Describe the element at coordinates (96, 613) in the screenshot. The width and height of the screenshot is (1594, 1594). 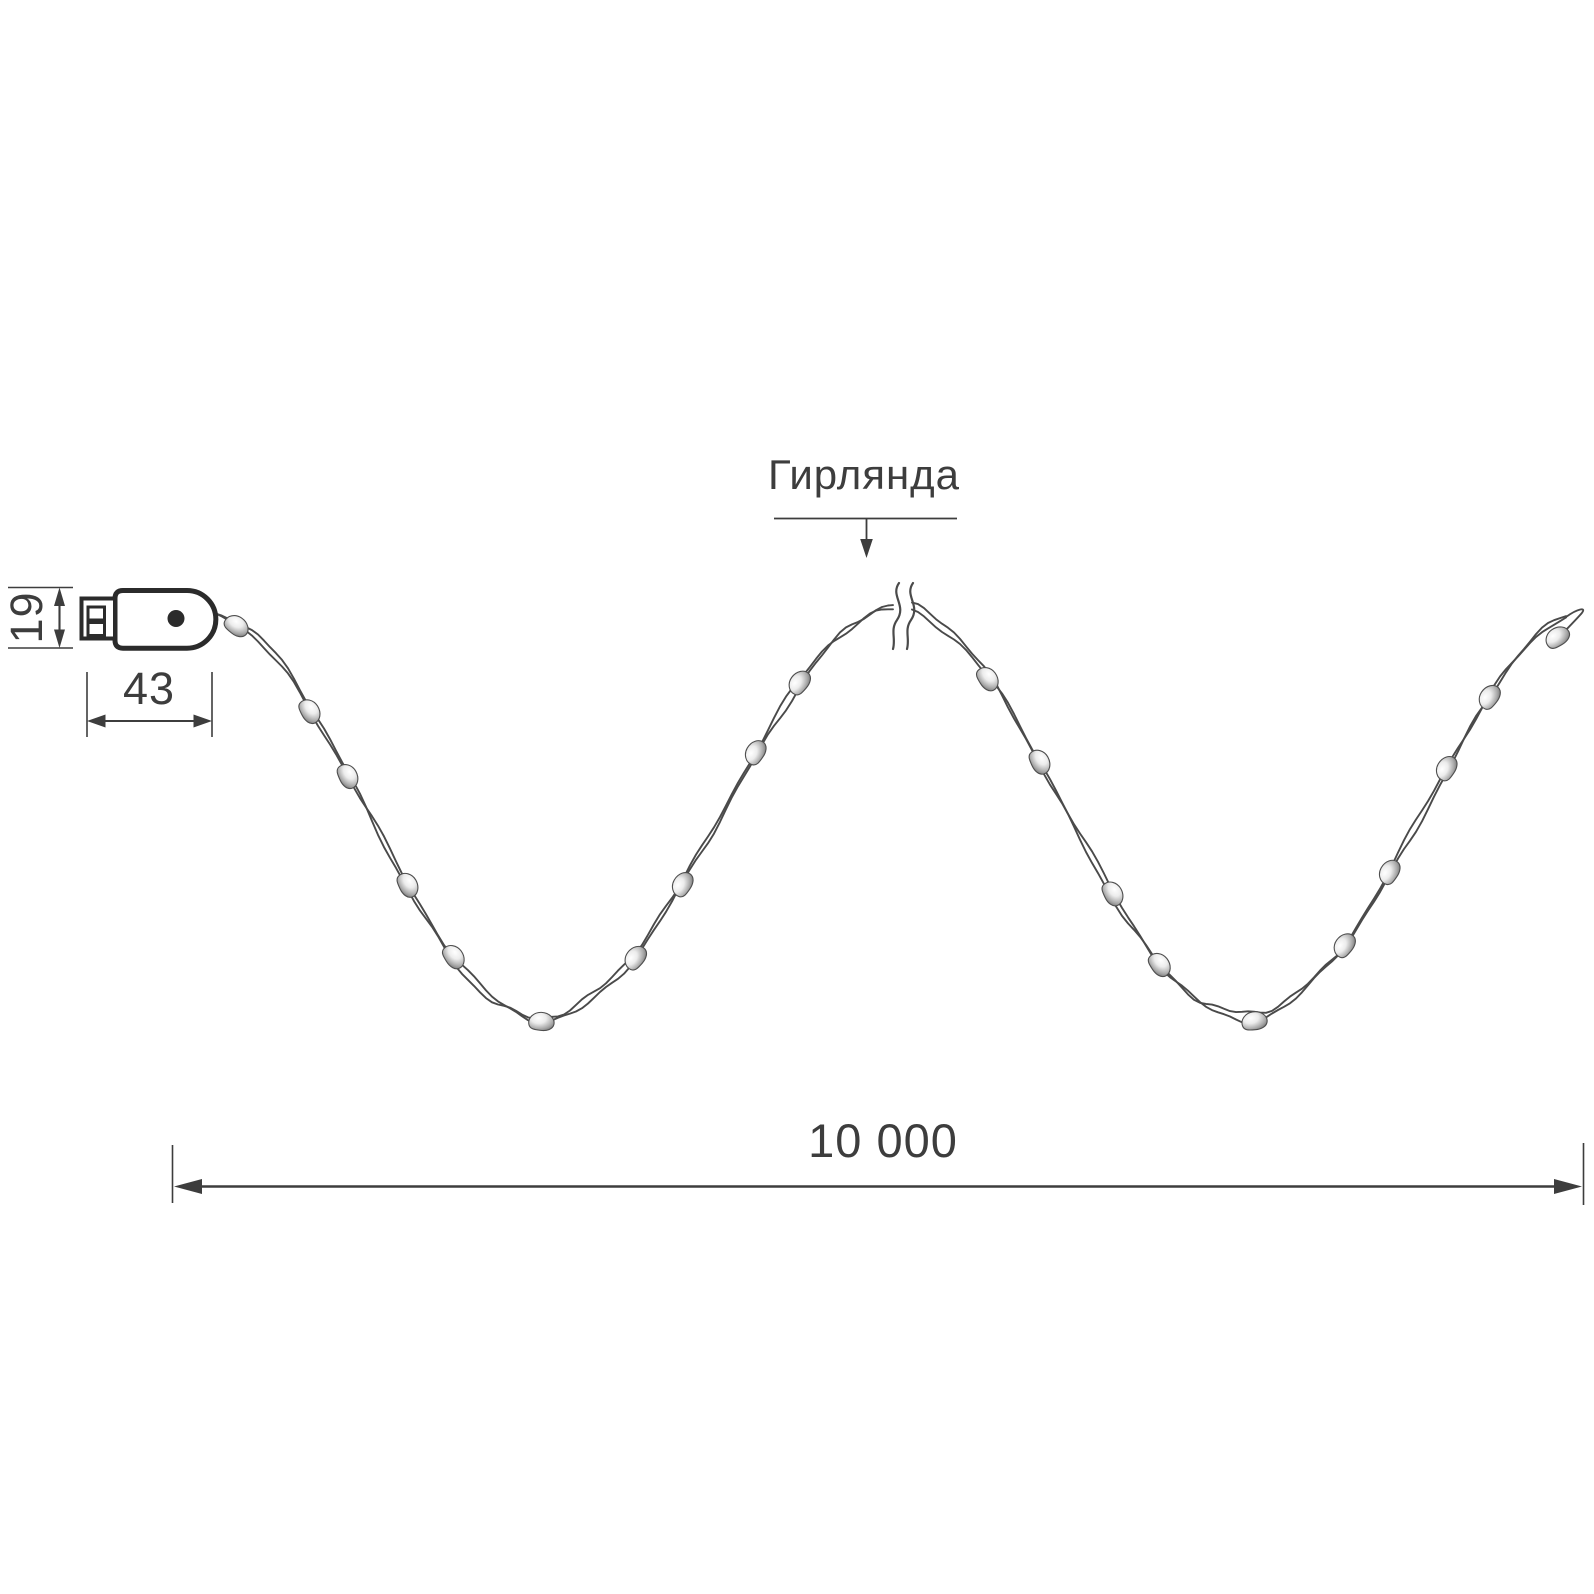
I see `usb-contact-top` at that location.